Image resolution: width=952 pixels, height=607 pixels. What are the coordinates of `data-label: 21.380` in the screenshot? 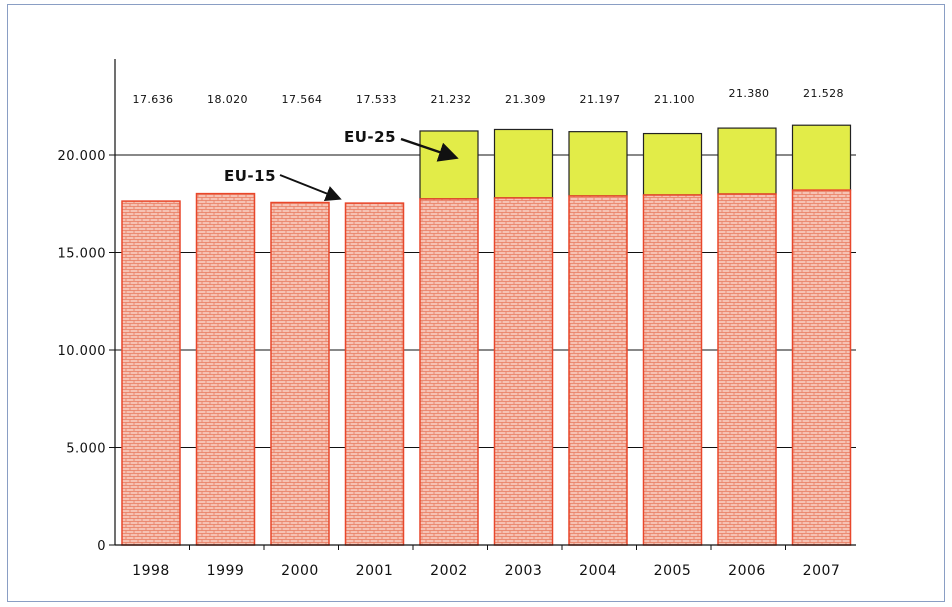 It's located at (749, 93).